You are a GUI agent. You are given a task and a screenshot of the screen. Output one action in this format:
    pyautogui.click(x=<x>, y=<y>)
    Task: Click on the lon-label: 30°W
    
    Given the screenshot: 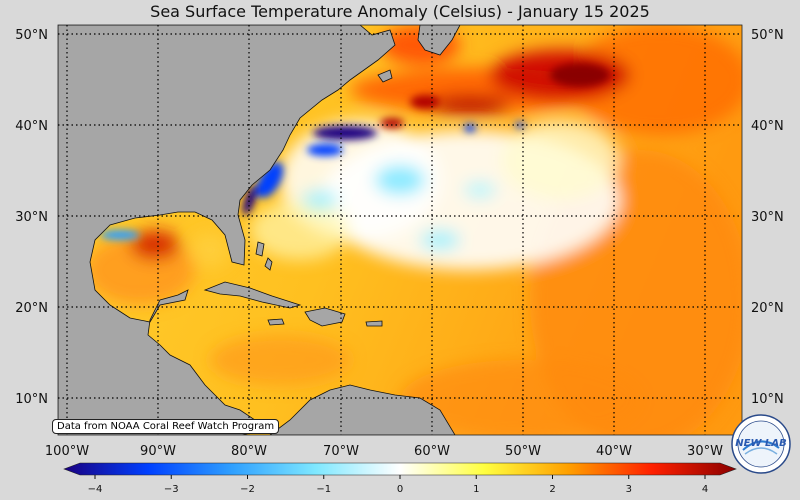 What is the action you would take?
    pyautogui.click(x=705, y=451)
    